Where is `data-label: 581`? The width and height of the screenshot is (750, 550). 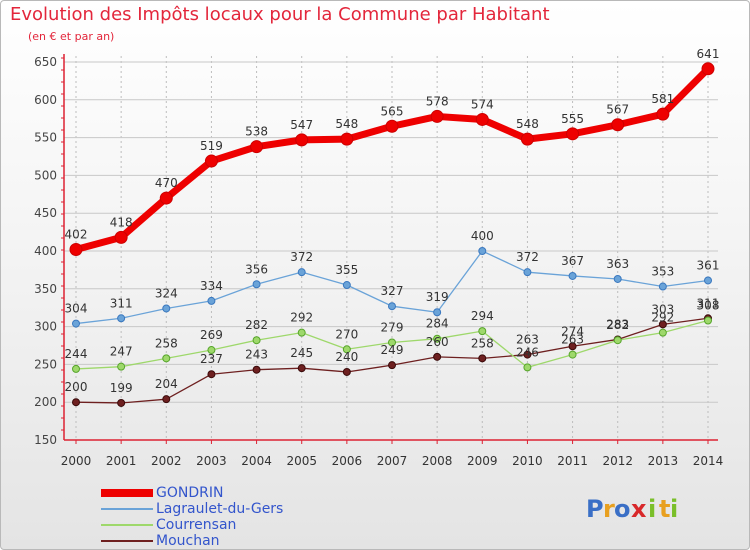
data-label: 581 is located at coordinates (662, 99).